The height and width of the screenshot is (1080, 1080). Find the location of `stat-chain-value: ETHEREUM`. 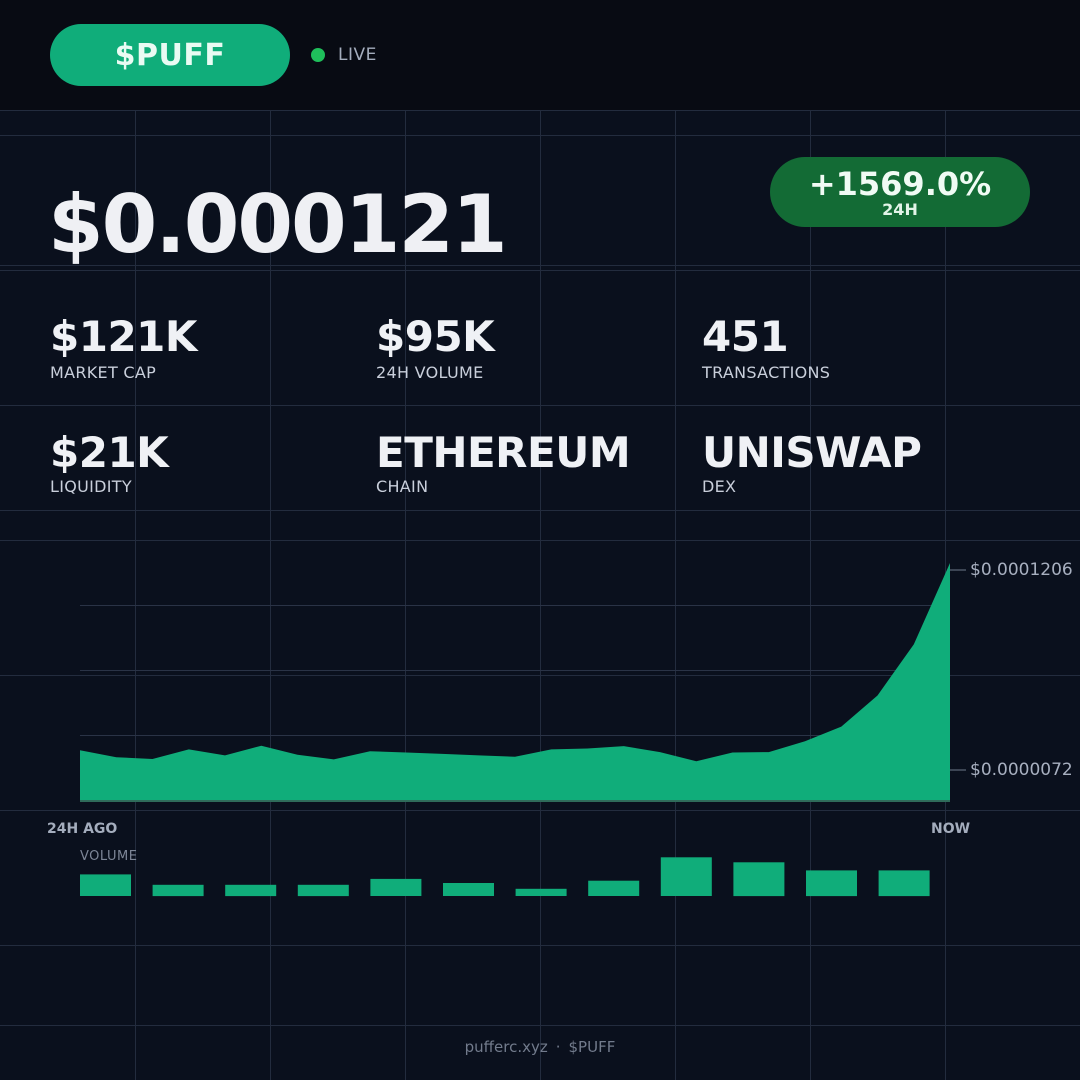

stat-chain-value: ETHEREUM is located at coordinates (503, 452).